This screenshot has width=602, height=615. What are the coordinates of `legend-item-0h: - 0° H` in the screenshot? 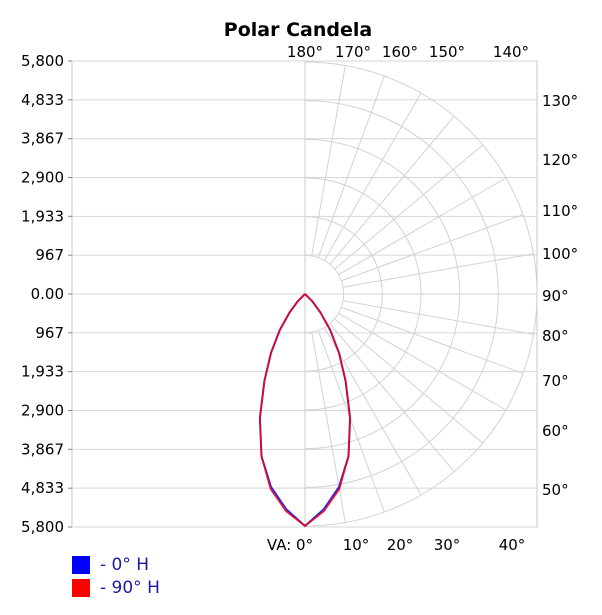 It's located at (110, 565).